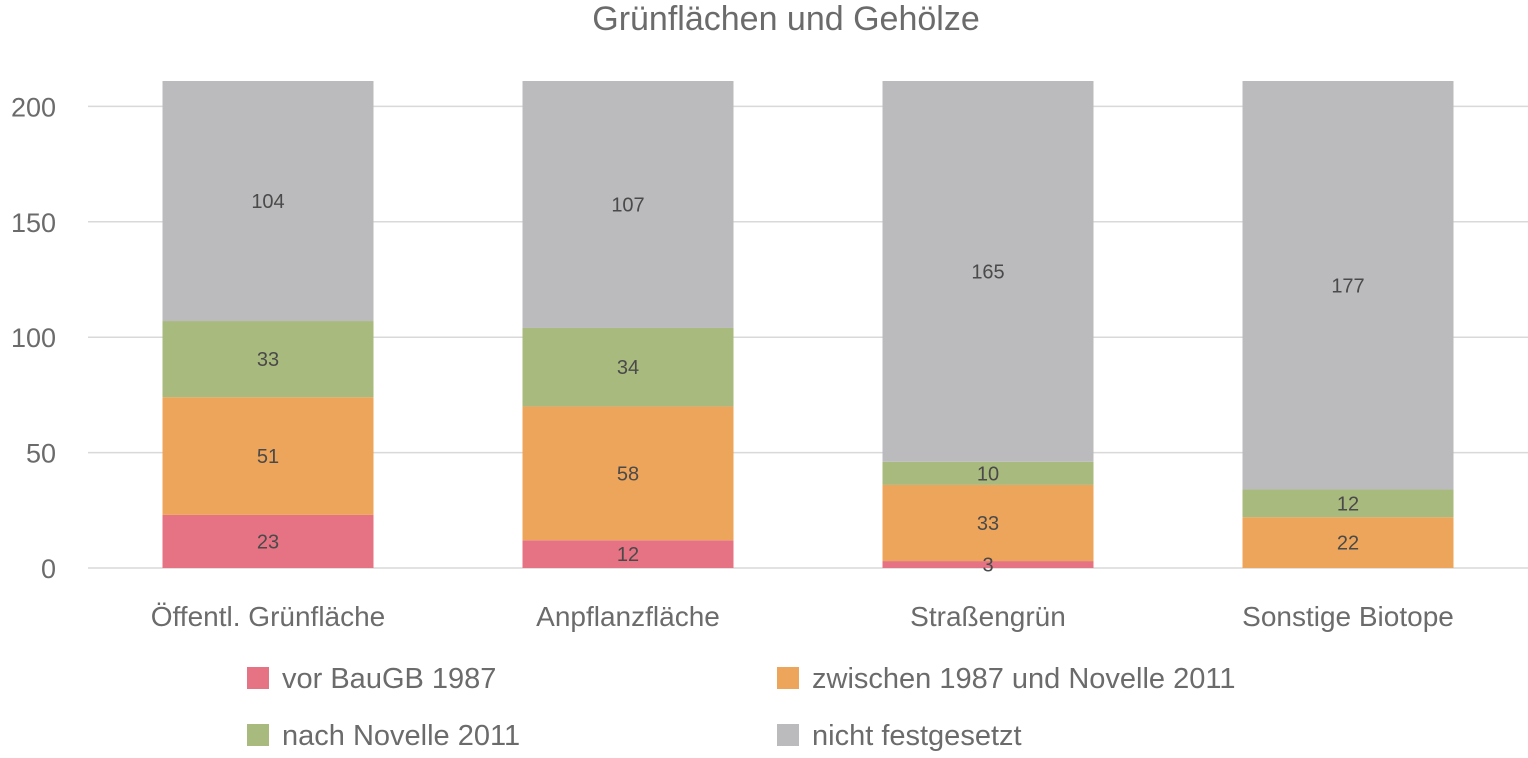 Image resolution: width=1528 pixels, height=758 pixels. I want to click on data-label: 23, so click(268, 542).